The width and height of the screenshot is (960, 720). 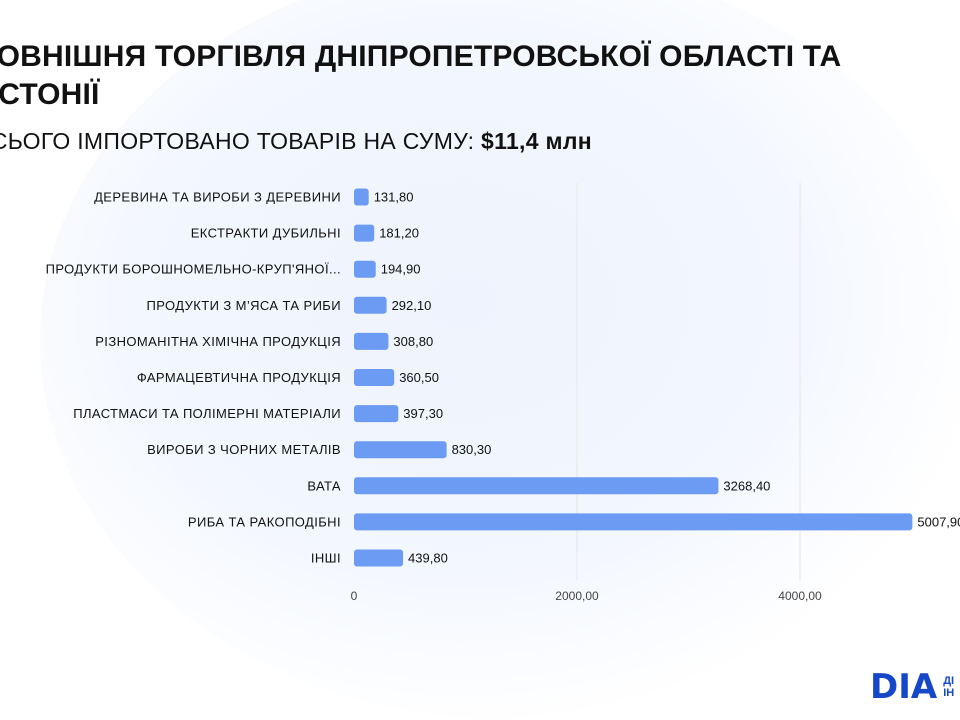 What do you see at coordinates (938, 521) in the screenshot?
I see `value-label: 5007,90` at bounding box center [938, 521].